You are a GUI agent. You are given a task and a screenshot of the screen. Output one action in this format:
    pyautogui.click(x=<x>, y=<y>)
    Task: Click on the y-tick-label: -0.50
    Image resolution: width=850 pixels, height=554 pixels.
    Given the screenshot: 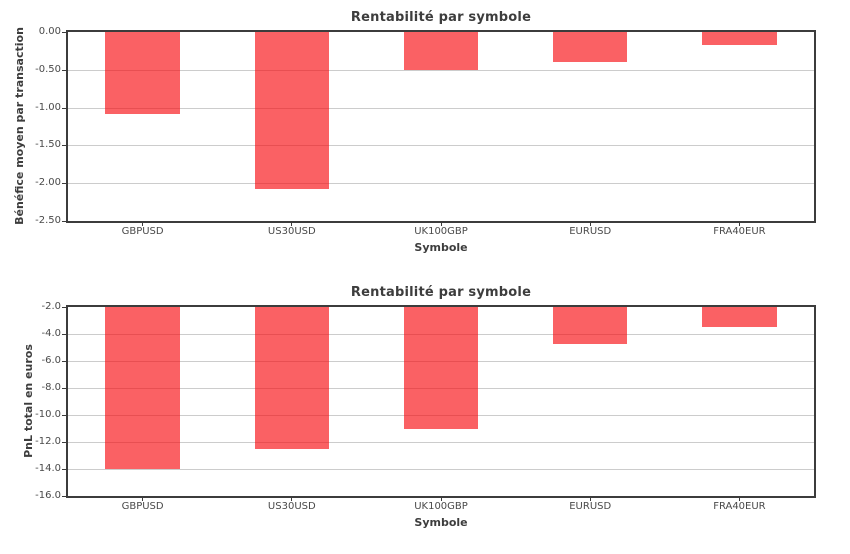 What is the action you would take?
    pyautogui.click(x=48, y=69)
    